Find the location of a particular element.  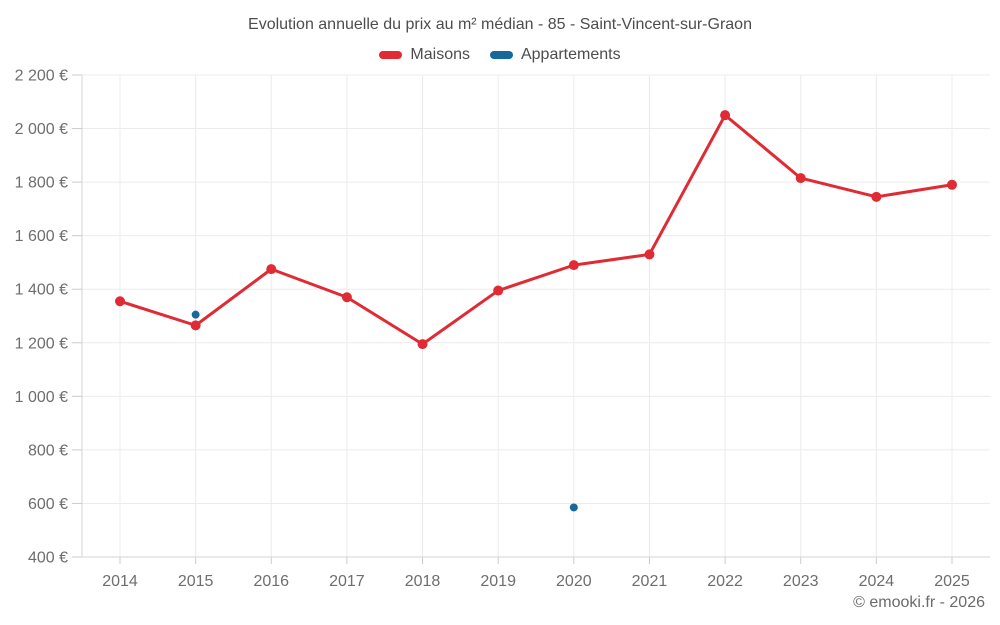

copyright: © emooki.fr - 2026 is located at coordinates (919, 602).